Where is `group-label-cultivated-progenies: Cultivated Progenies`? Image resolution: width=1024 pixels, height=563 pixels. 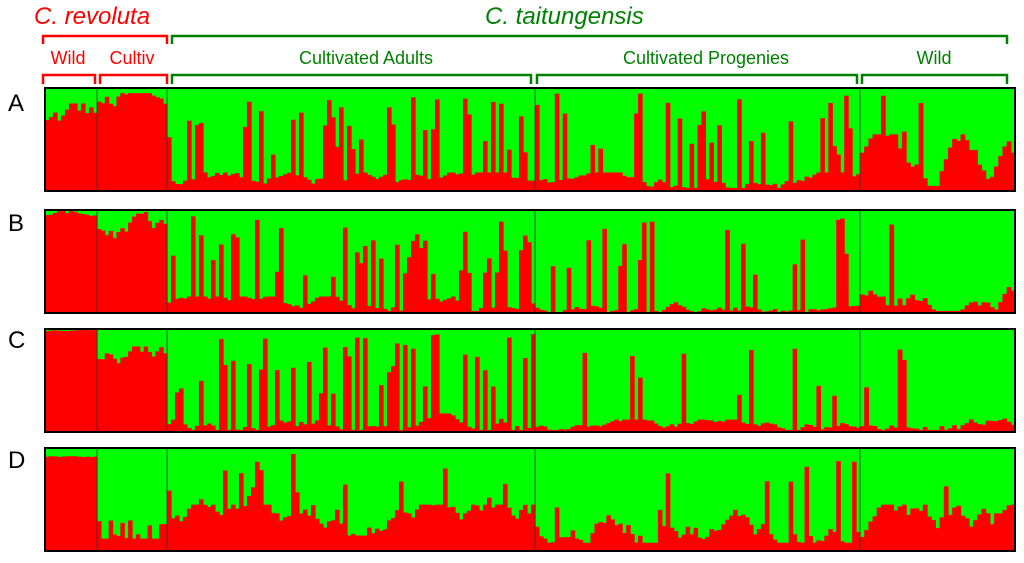 group-label-cultivated-progenies: Cultivated Progenies is located at coordinates (706, 58).